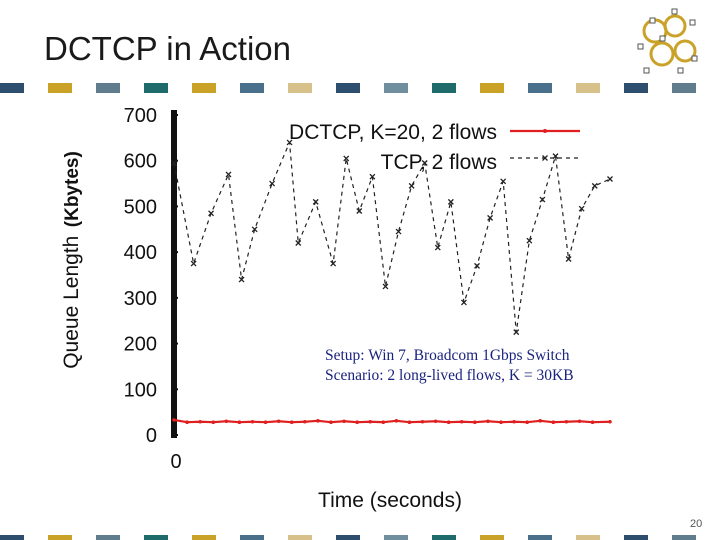 The width and height of the screenshot is (720, 540). I want to click on y-tick-label: 0, so click(151, 436).